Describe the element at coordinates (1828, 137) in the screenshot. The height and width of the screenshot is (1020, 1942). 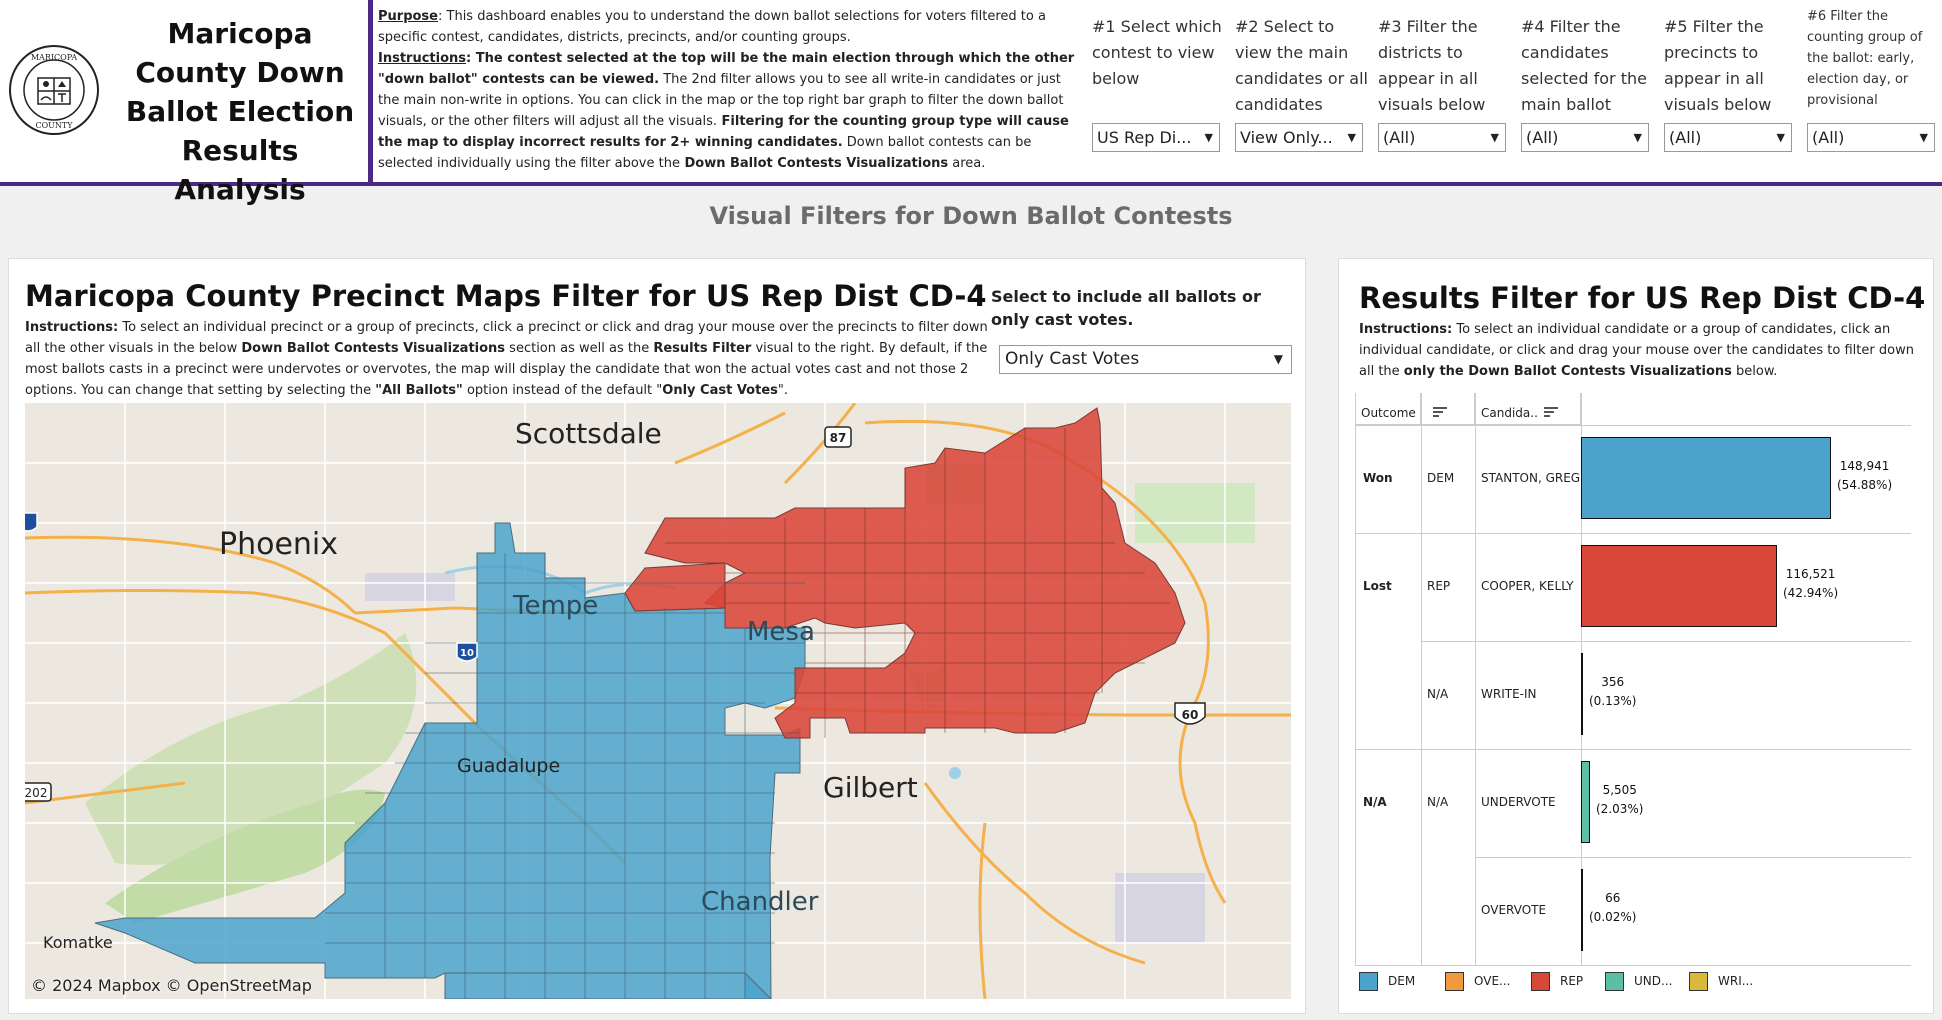
I see `filter-counting-group-value: (All)` at that location.